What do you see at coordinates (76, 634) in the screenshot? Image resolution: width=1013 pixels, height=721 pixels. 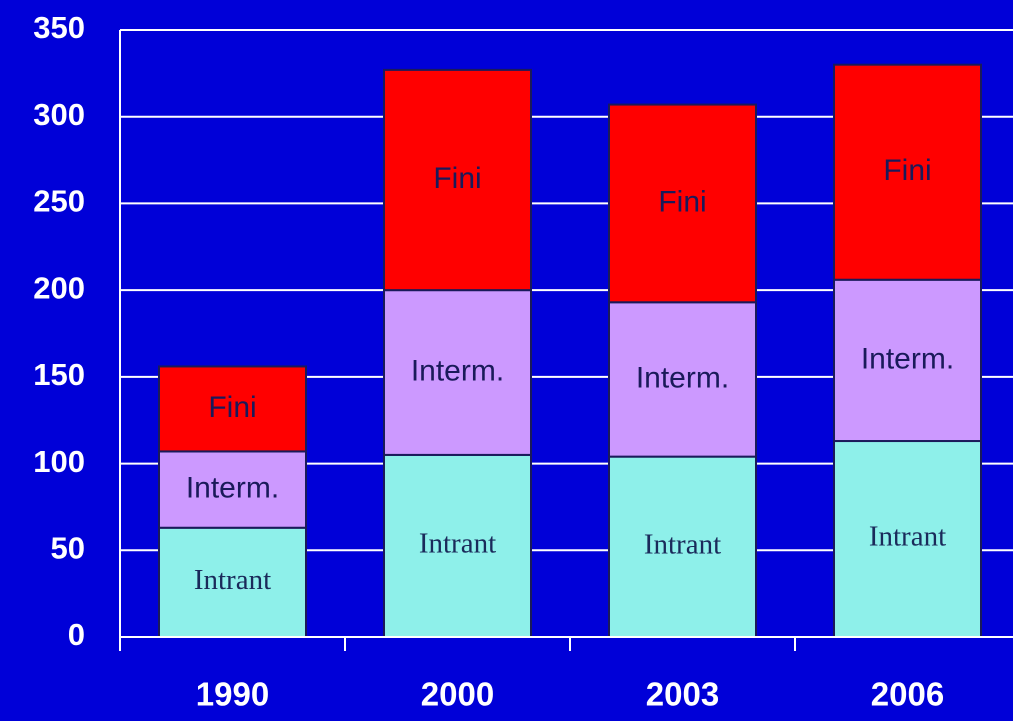 I see `y-tick-label: 0` at bounding box center [76, 634].